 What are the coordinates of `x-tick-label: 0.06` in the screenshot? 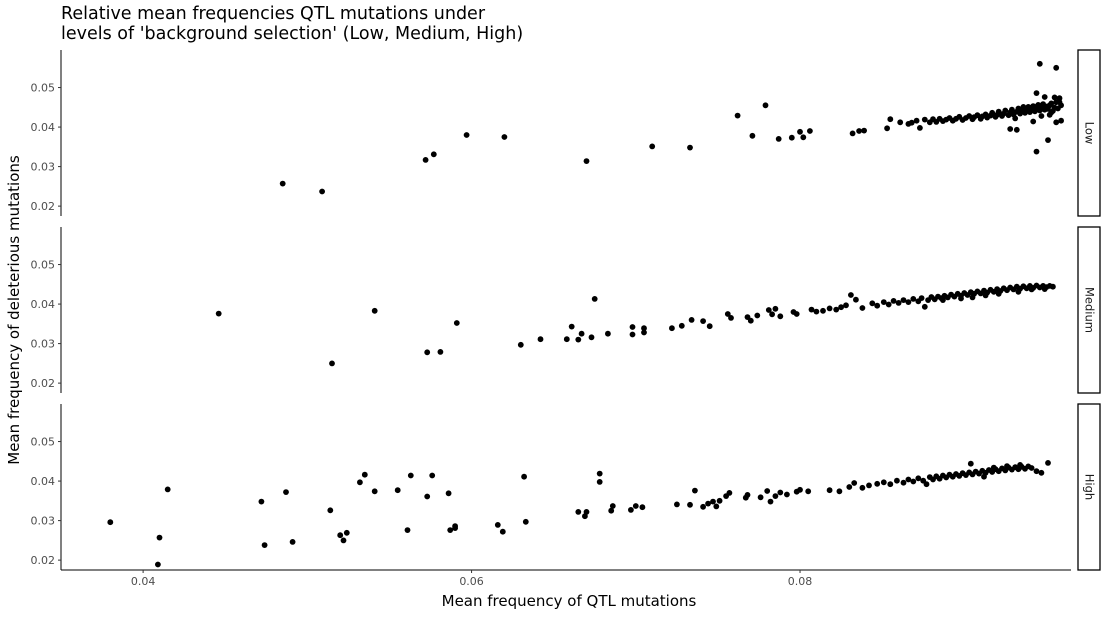 It's located at (471, 581).